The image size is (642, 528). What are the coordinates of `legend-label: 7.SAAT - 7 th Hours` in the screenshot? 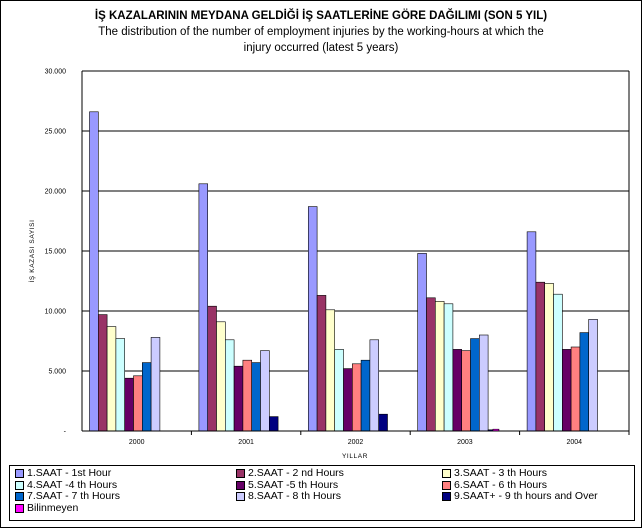 It's located at (73, 496).